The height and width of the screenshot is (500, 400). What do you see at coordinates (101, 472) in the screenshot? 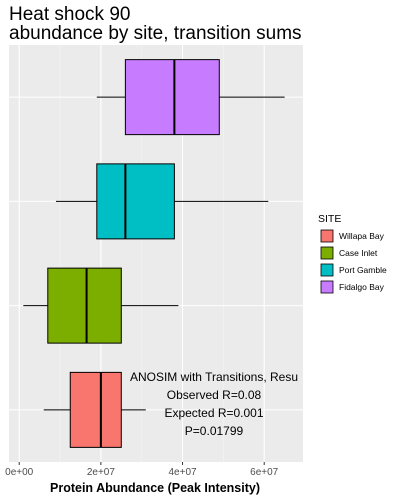
I see `x-tick-label: 2e+07` at bounding box center [101, 472].